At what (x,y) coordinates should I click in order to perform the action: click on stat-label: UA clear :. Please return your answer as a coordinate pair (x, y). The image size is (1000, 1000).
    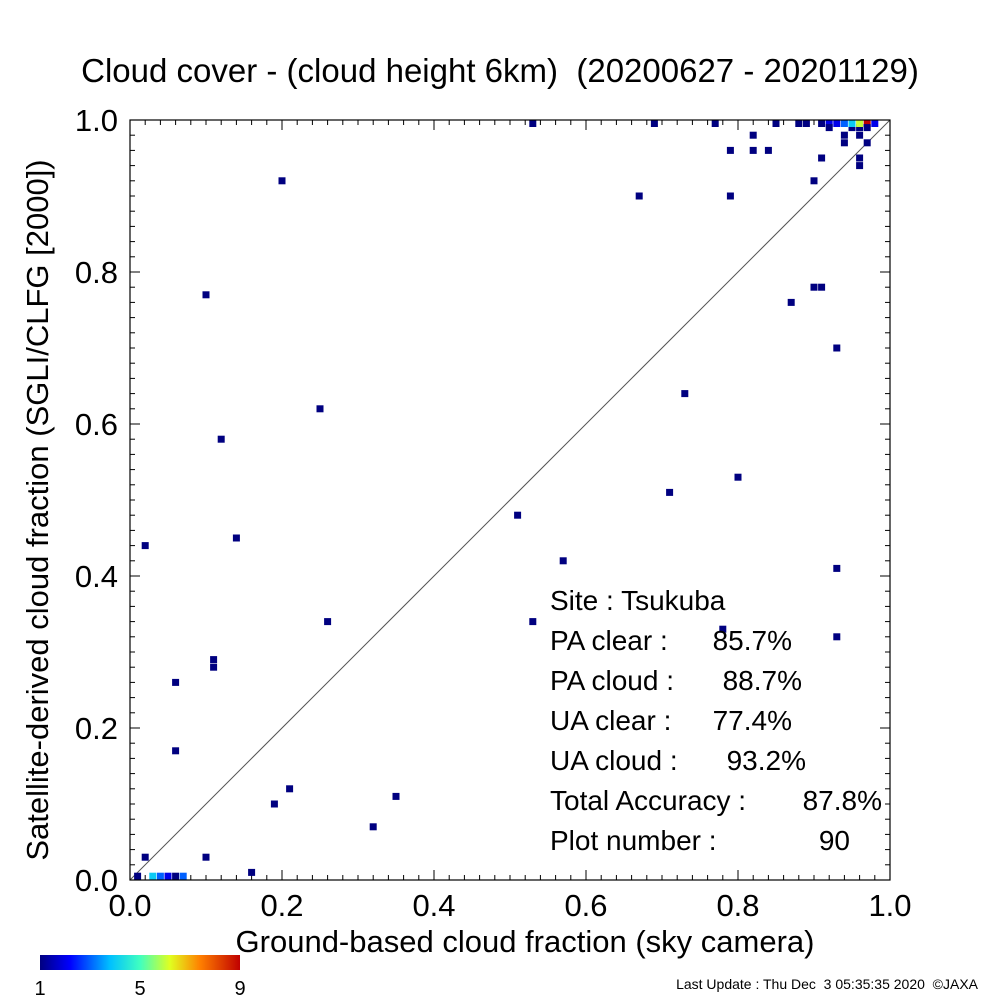
    Looking at the image, I should click on (610, 720).